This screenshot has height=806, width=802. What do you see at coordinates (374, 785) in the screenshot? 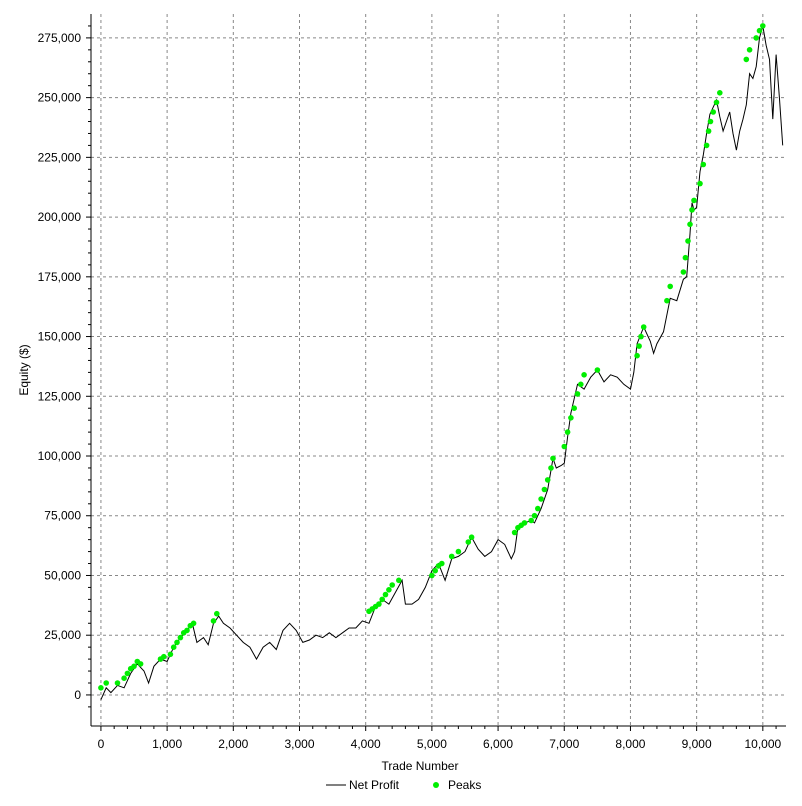
I see `legend-net-profit-label: Net Profit` at bounding box center [374, 785].